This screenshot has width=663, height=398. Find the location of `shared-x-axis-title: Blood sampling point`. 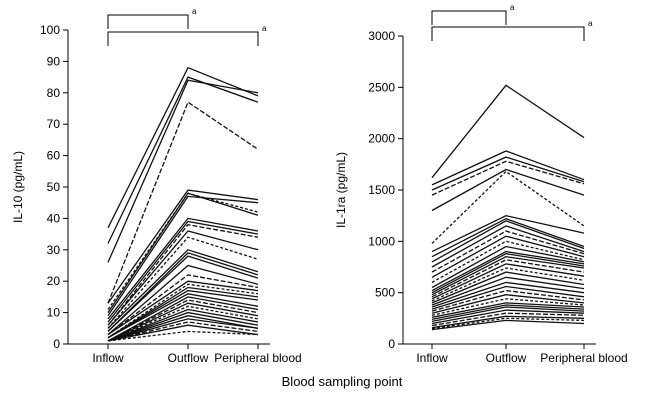

shared-x-axis-title: Blood sampling point is located at coordinates (342, 381).